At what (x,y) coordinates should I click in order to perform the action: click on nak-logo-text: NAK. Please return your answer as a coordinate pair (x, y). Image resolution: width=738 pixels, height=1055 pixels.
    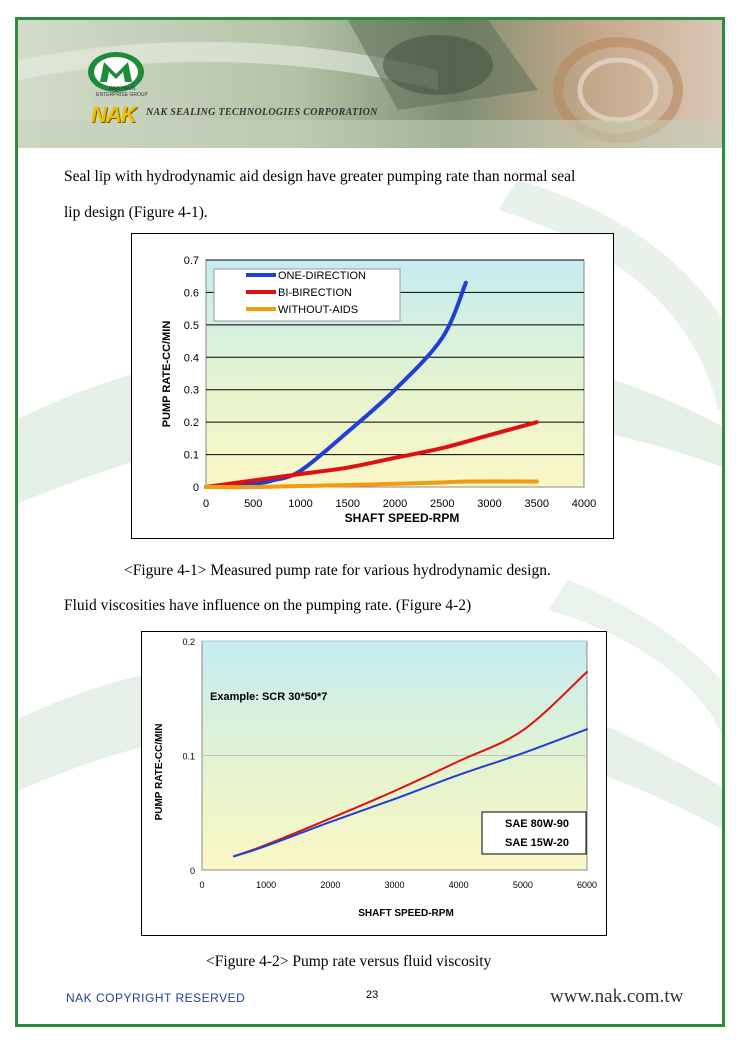
    Looking at the image, I should click on (114, 114).